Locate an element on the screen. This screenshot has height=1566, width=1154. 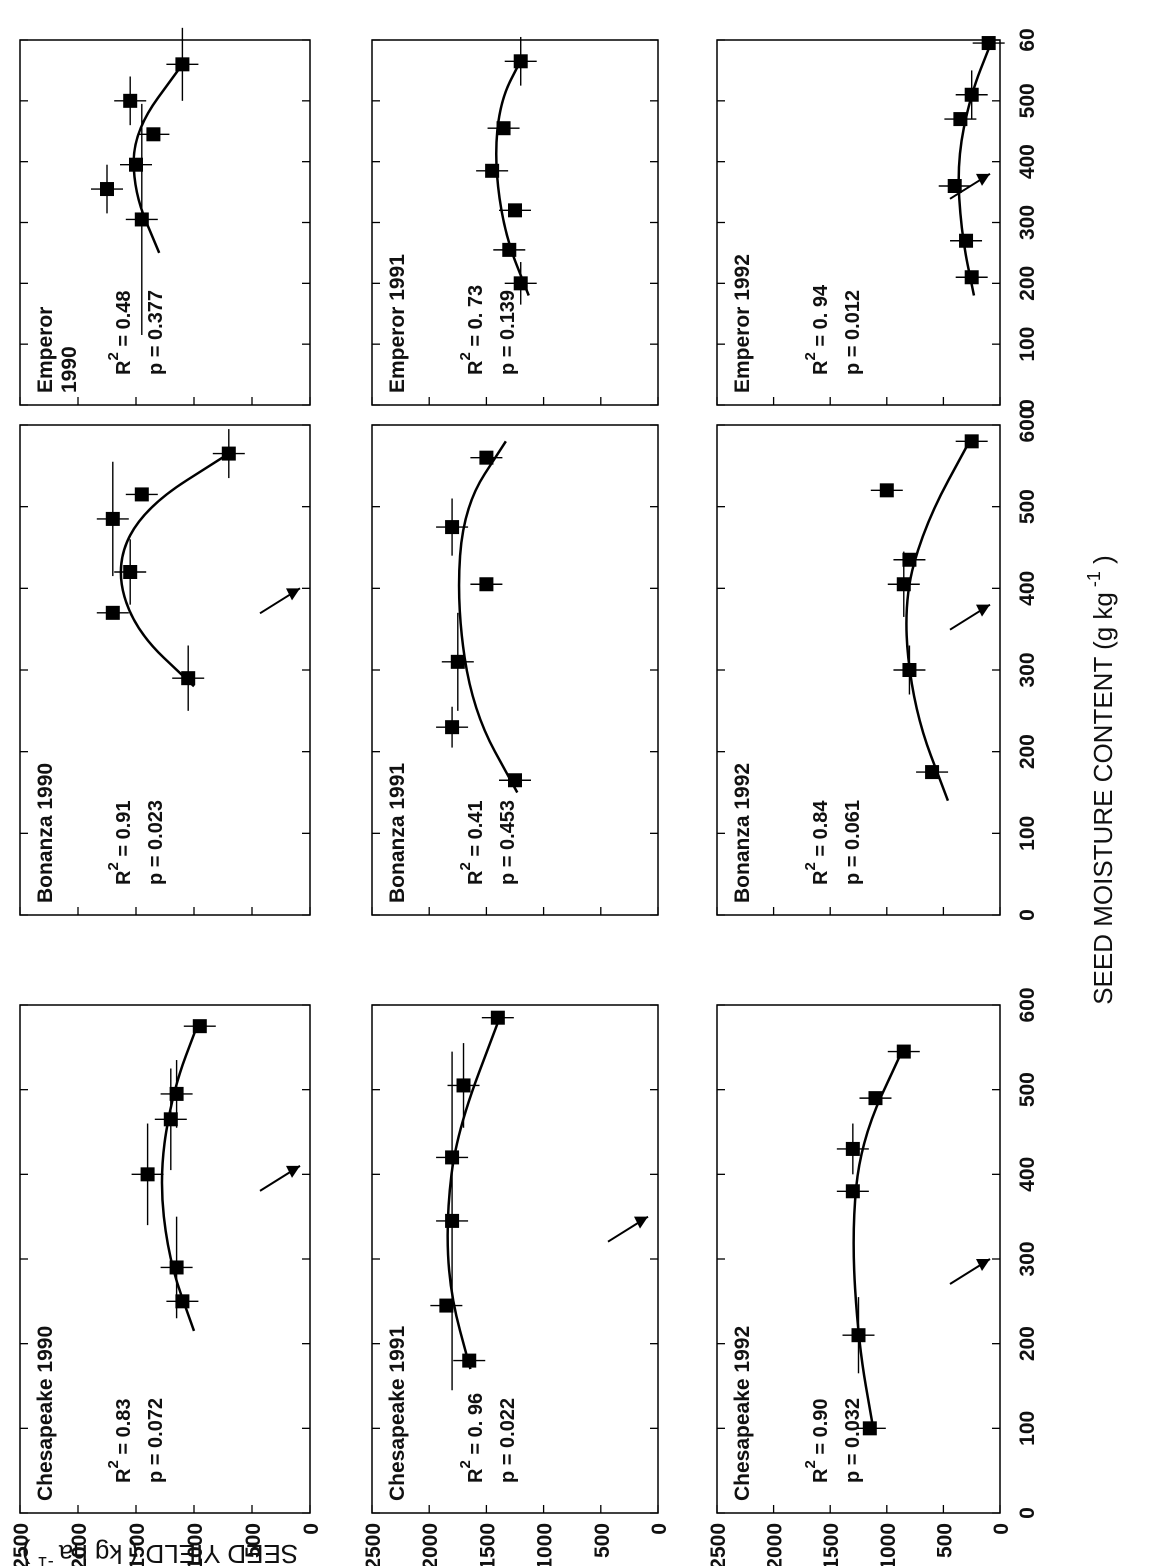
panel-7: Emperor 1991 R2 = 0. 73 p = 0.139 is located at coordinates (515, 221).